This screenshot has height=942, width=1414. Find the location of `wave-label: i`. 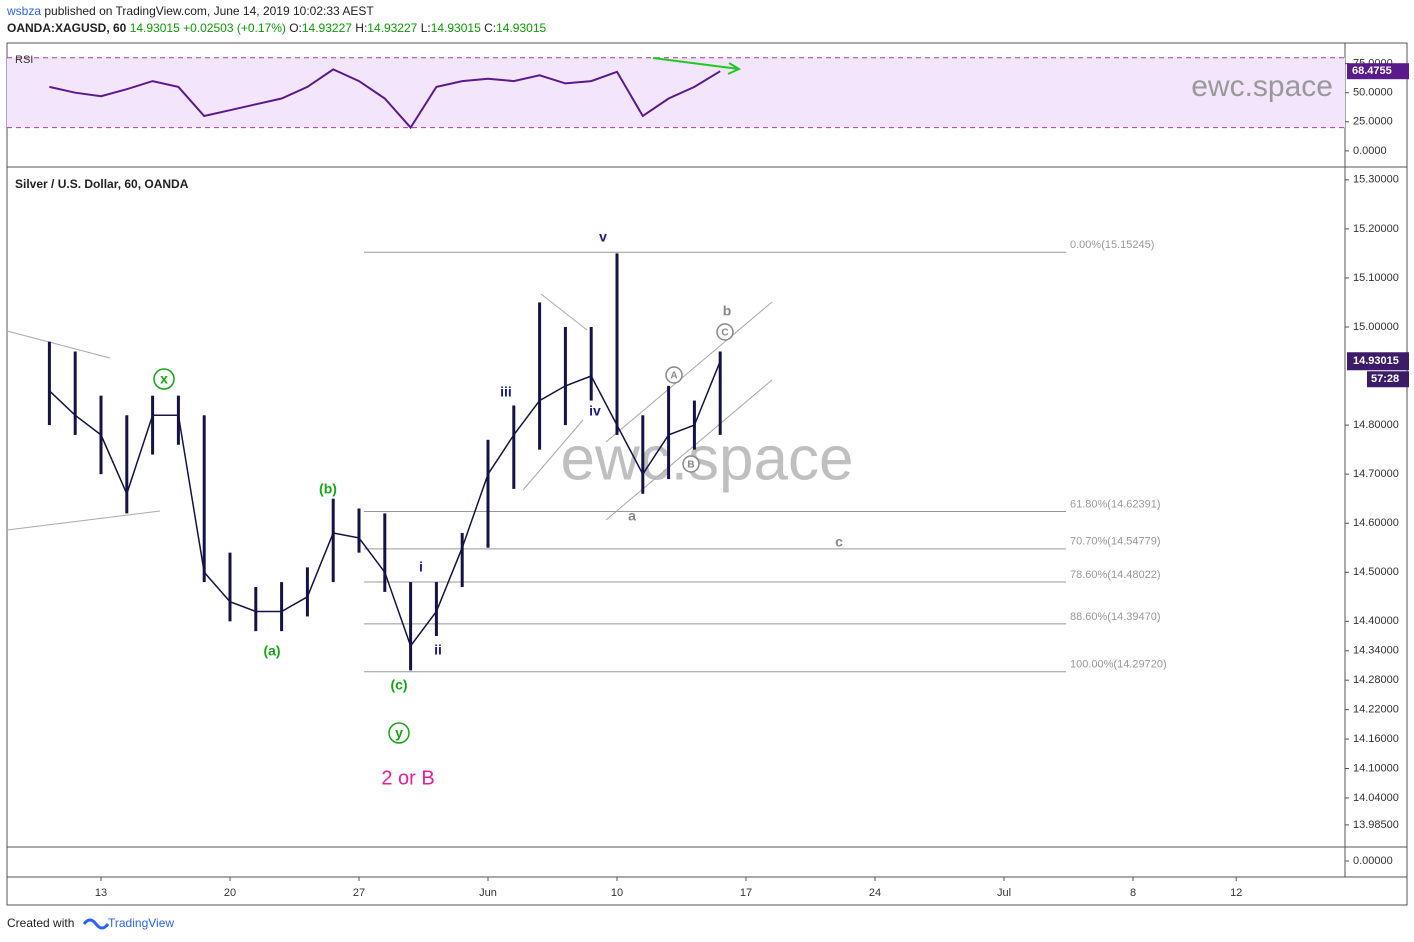

wave-label: i is located at coordinates (421, 567).